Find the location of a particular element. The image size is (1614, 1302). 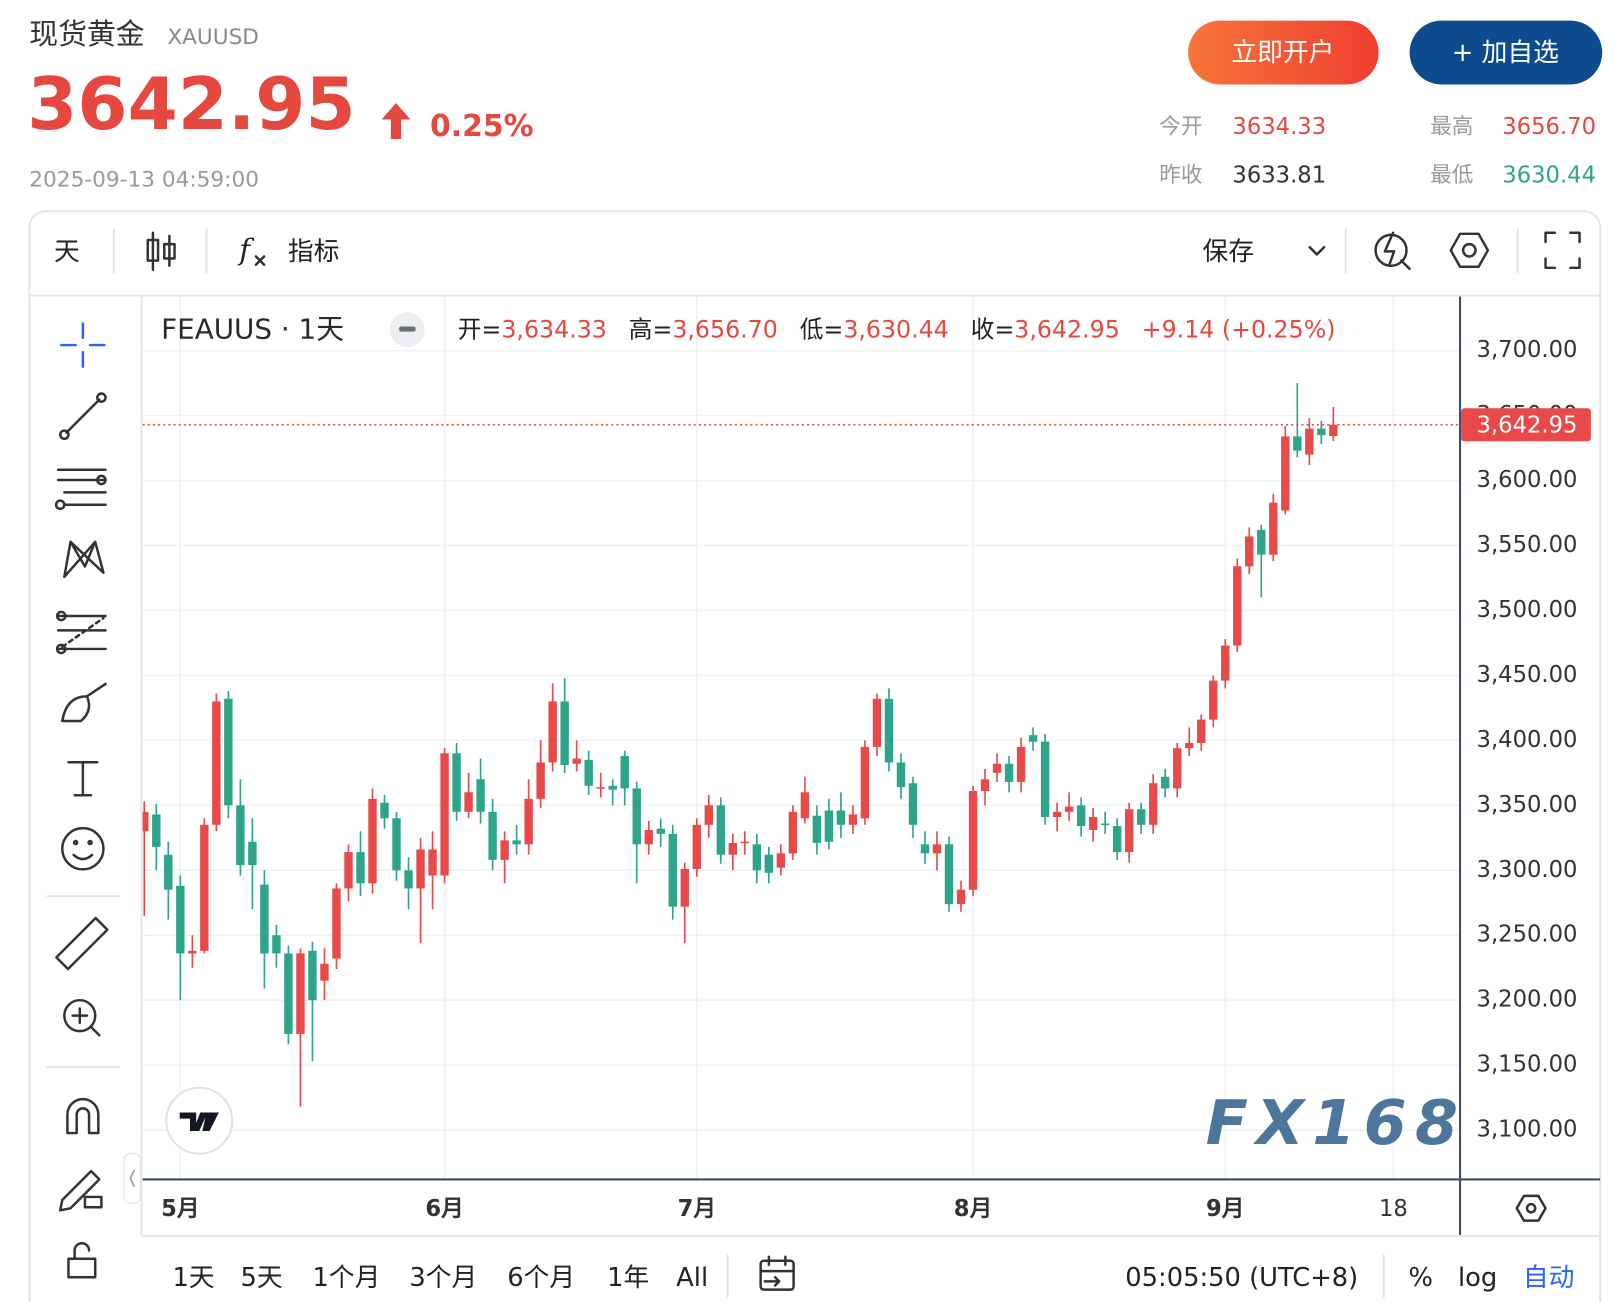

range-button: 6个月 is located at coordinates (541, 1278).